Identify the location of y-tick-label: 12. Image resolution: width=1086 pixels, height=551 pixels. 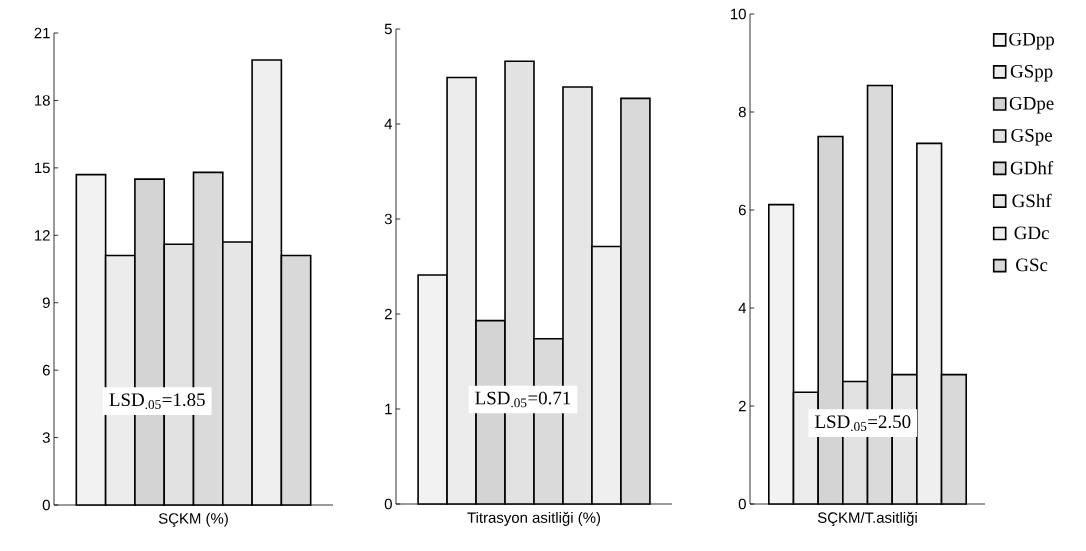
(42, 235).